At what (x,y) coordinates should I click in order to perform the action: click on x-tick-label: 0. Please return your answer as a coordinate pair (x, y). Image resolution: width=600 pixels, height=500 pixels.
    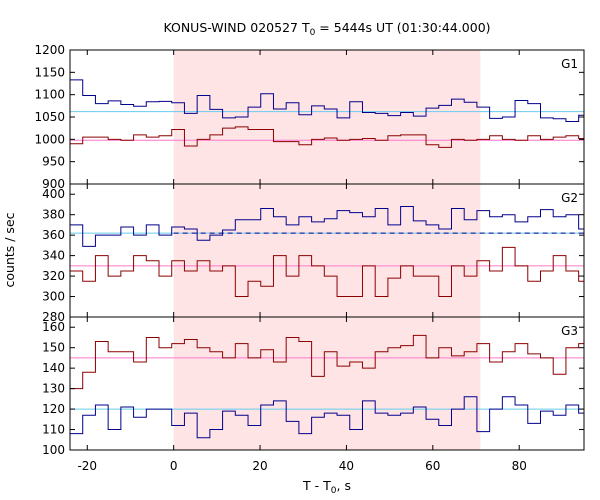
    Looking at the image, I should click on (174, 466).